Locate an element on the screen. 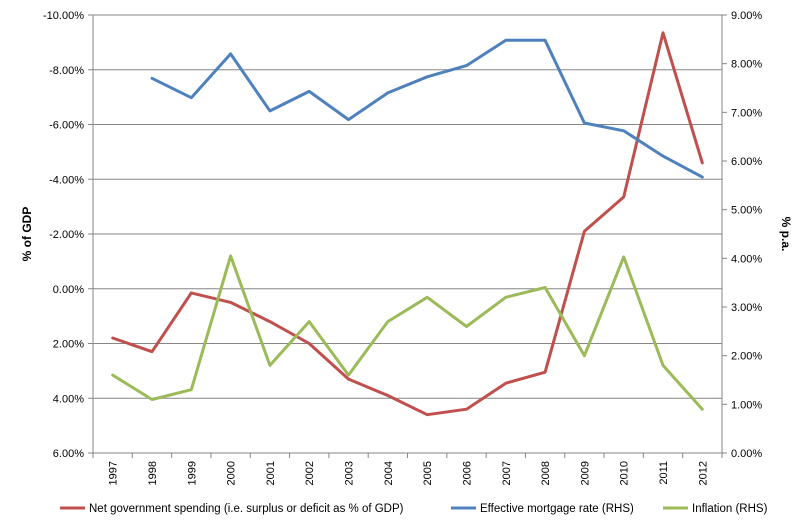  x-tick-label: 2008 is located at coordinates (546, 473).